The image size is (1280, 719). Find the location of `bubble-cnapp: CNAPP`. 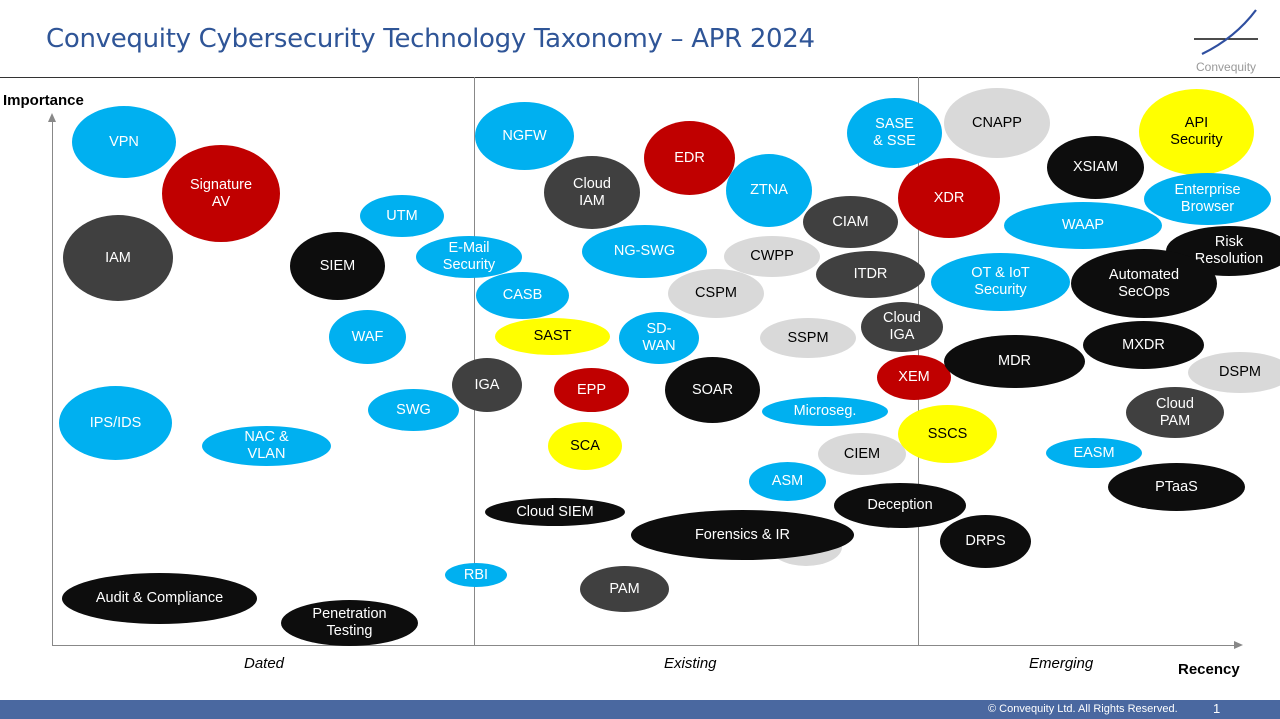

bubble-cnapp: CNAPP is located at coordinates (997, 123).